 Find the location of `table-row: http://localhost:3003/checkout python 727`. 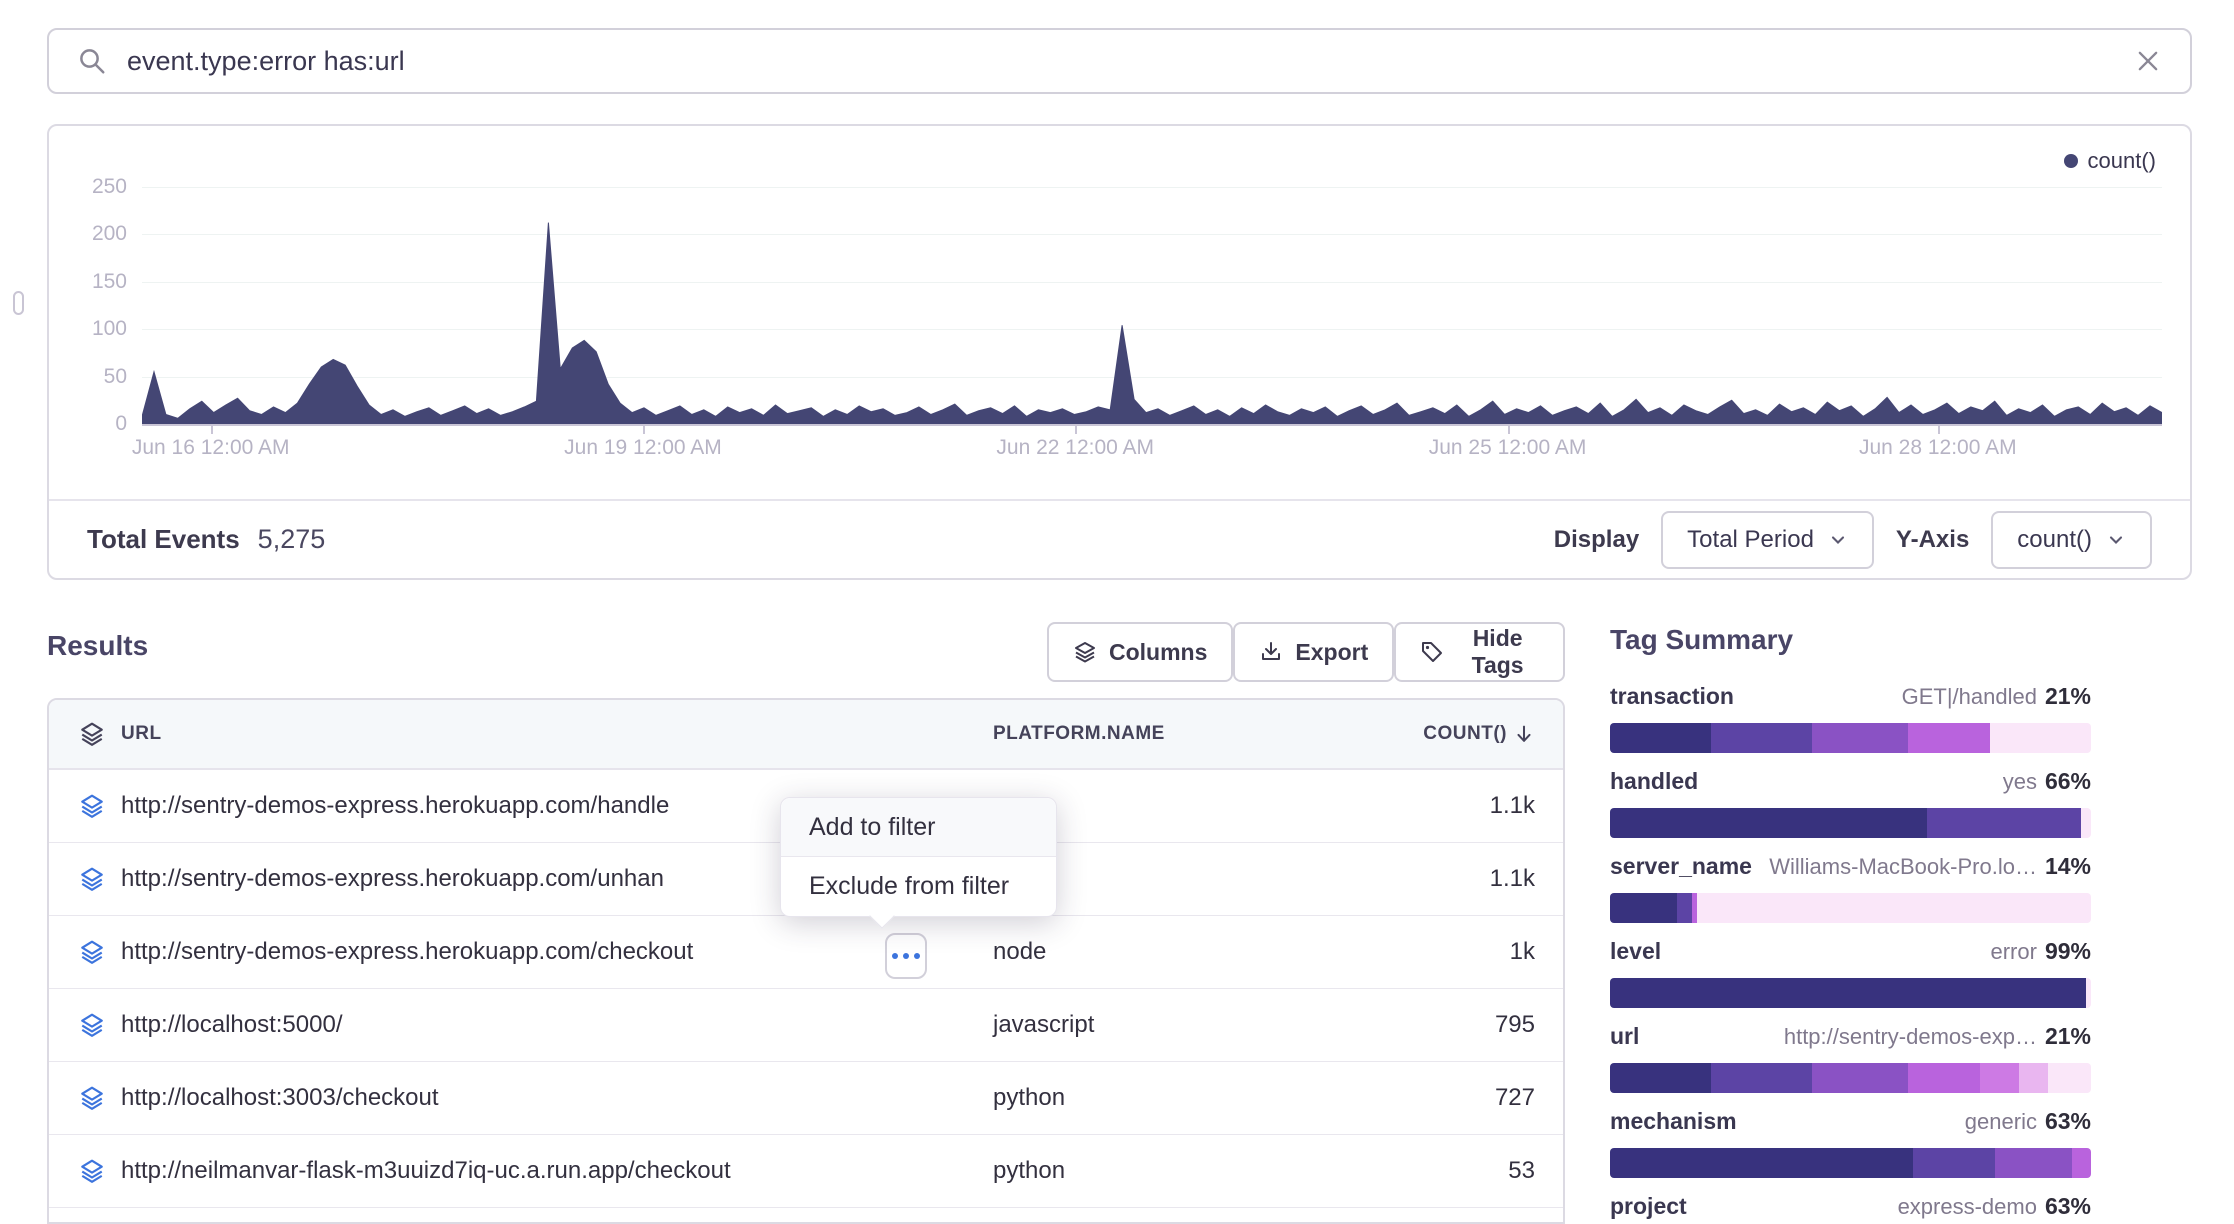

table-row: http://localhost:3003/checkout python 727 is located at coordinates (806, 1098).